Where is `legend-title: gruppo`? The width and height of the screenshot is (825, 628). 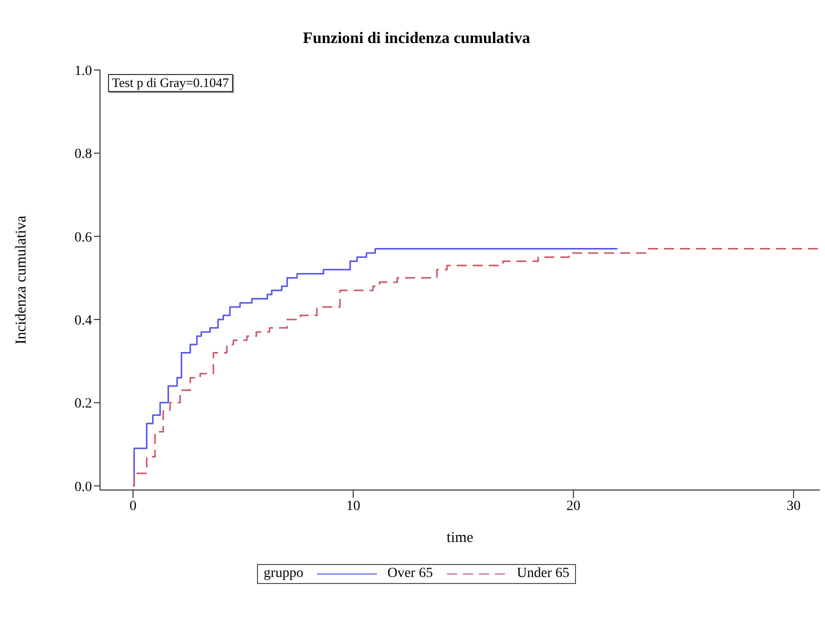 legend-title: gruppo is located at coordinates (284, 574).